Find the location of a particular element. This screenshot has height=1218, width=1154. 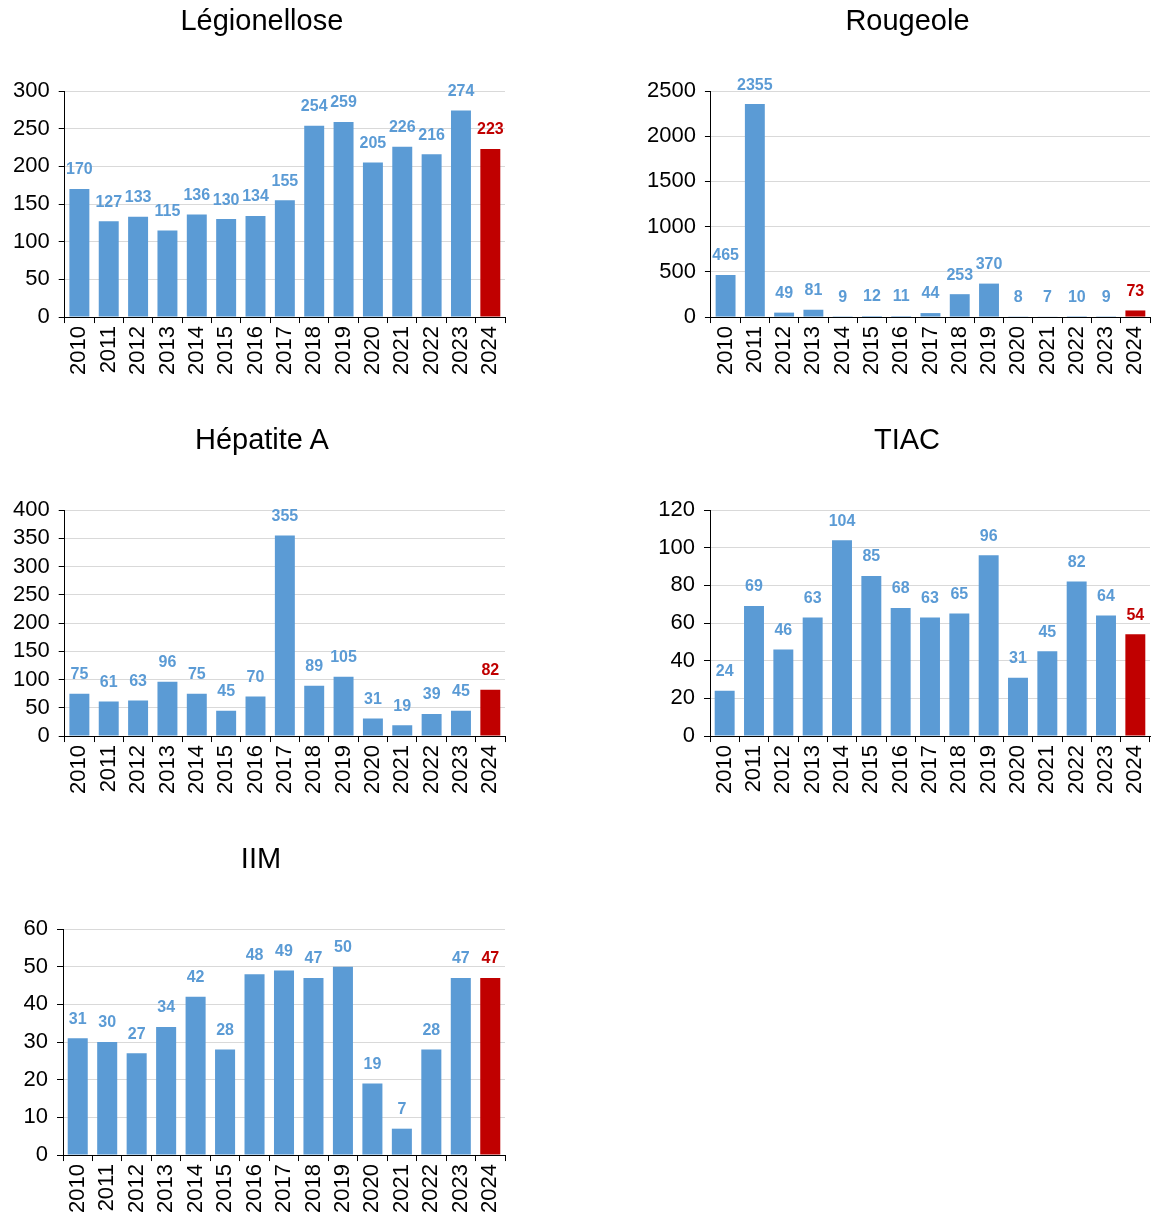

data-label: 10 is located at coordinates (1076, 296).